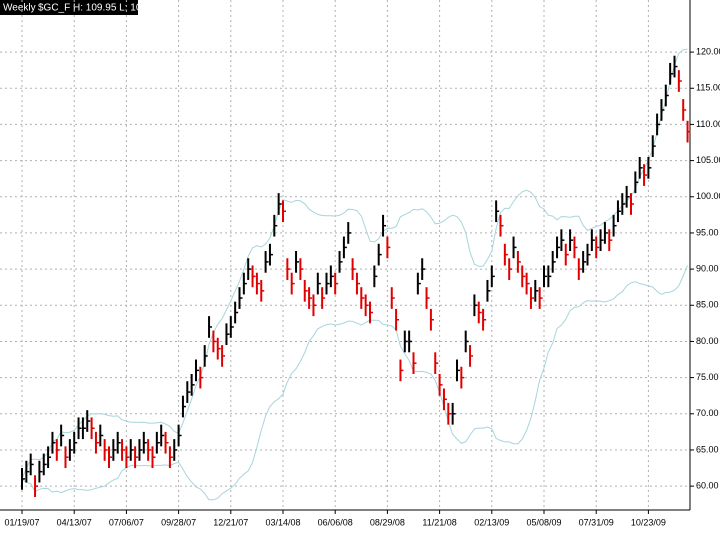 This screenshot has width=720, height=540. Describe the element at coordinates (708, 51) in the screenshot. I see `y-tick-label: 120.00` at that location.